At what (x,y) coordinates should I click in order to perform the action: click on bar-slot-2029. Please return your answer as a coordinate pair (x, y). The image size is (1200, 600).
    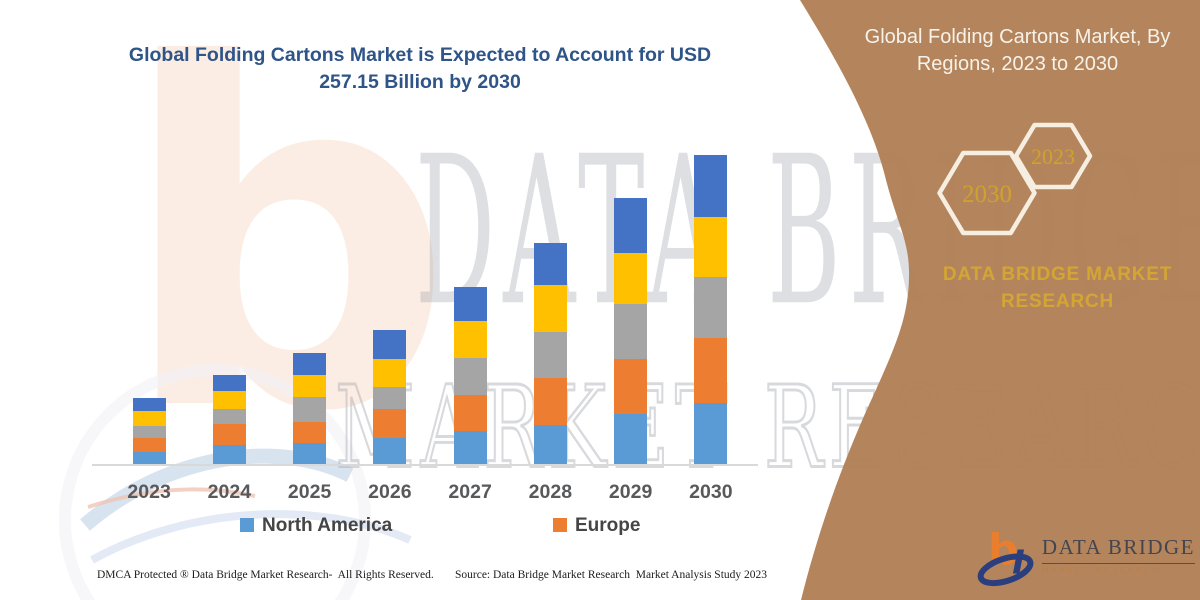
    Looking at the image, I should click on (631, 299).